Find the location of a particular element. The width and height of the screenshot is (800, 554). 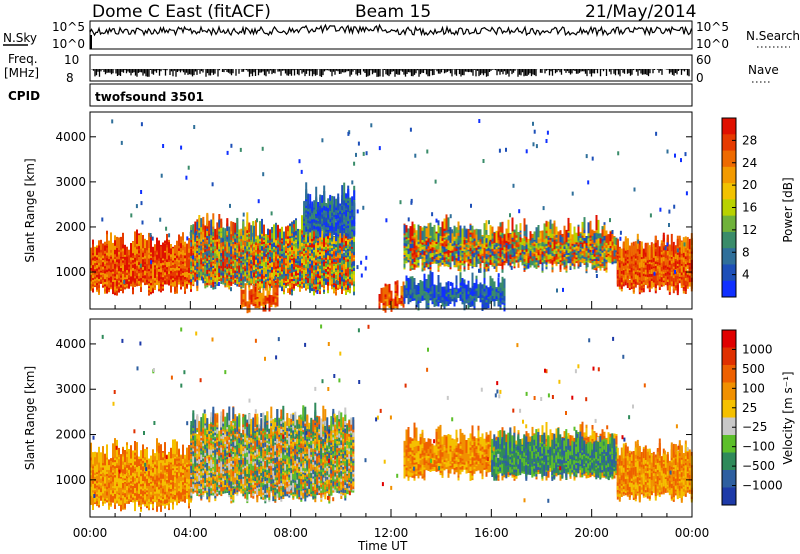

station-title: Dome C East (fitACF) is located at coordinates (181, 12).